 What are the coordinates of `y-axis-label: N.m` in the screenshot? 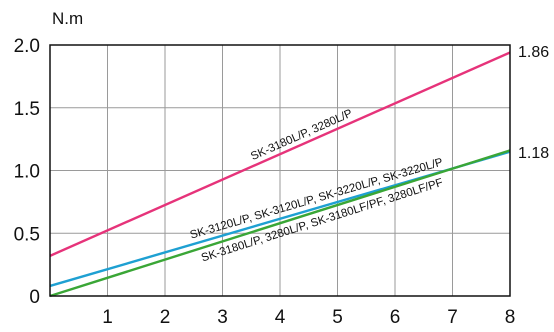 It's located at (67, 18).